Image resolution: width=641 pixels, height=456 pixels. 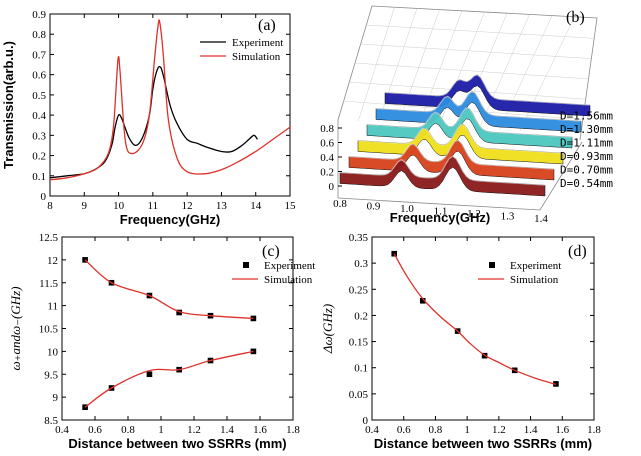 I want to click on series-label: D=0.70mm, so click(x=586, y=170).